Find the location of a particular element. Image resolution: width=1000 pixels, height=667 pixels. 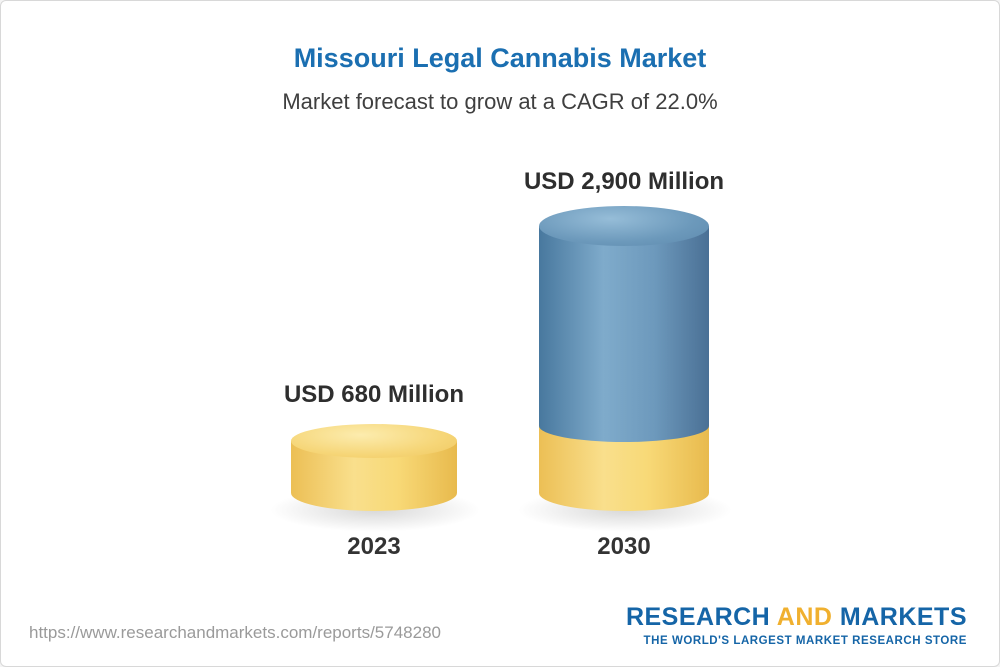

cylinder-2030-growth-segment is located at coordinates (624, 334).